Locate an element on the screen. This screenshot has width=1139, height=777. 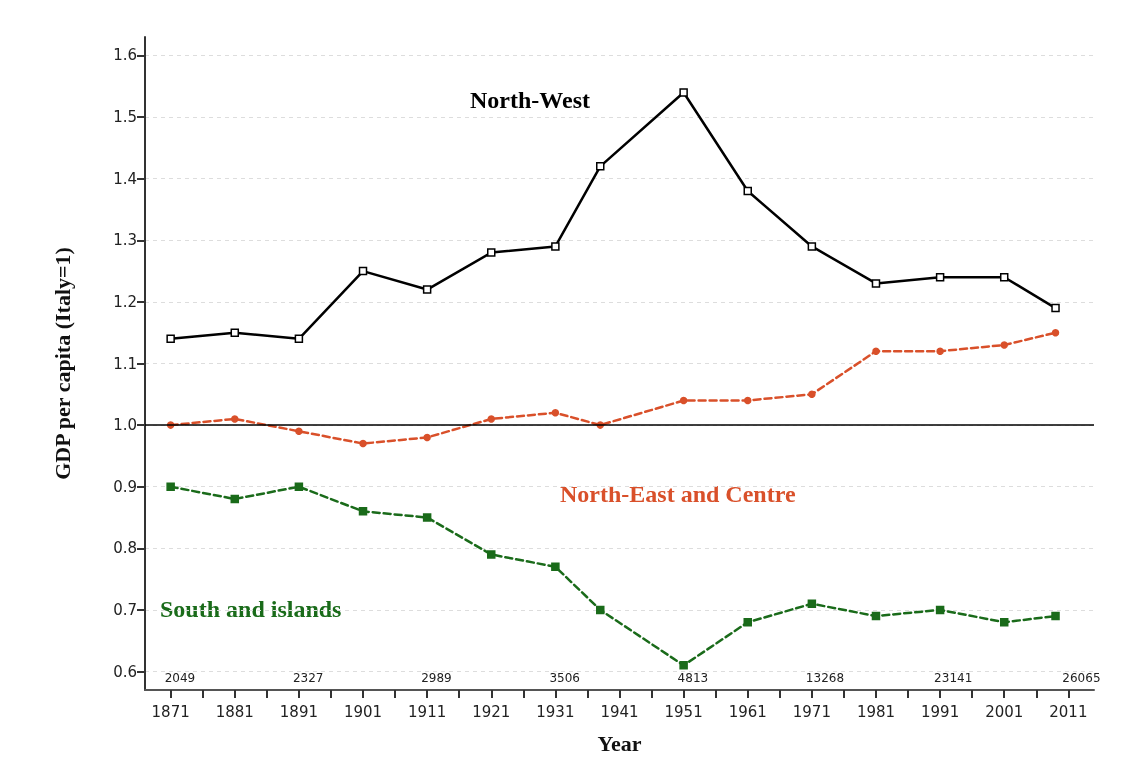
annotation: 26065 is located at coordinates (1081, 678).